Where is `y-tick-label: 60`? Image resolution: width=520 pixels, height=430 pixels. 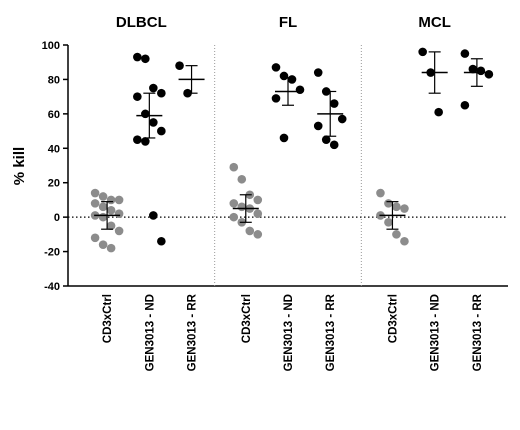
y-tick-label: 60 is located at coordinates (54, 115).